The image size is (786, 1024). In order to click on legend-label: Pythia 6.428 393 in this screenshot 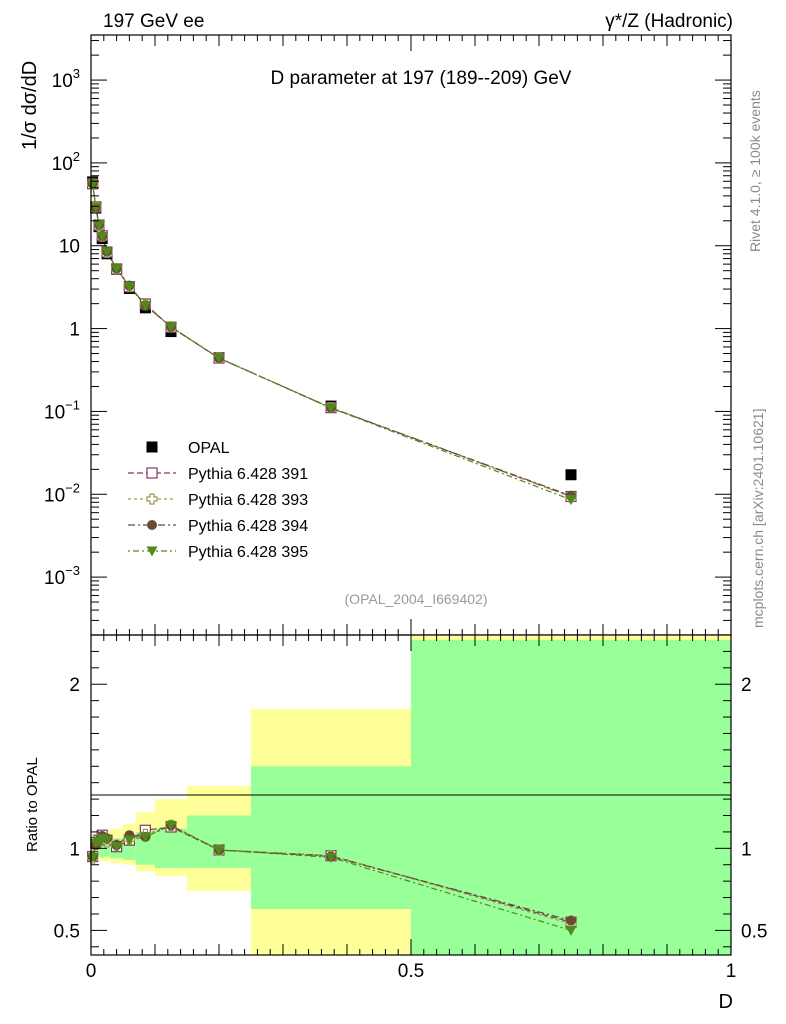, I will do `click(248, 500)`.